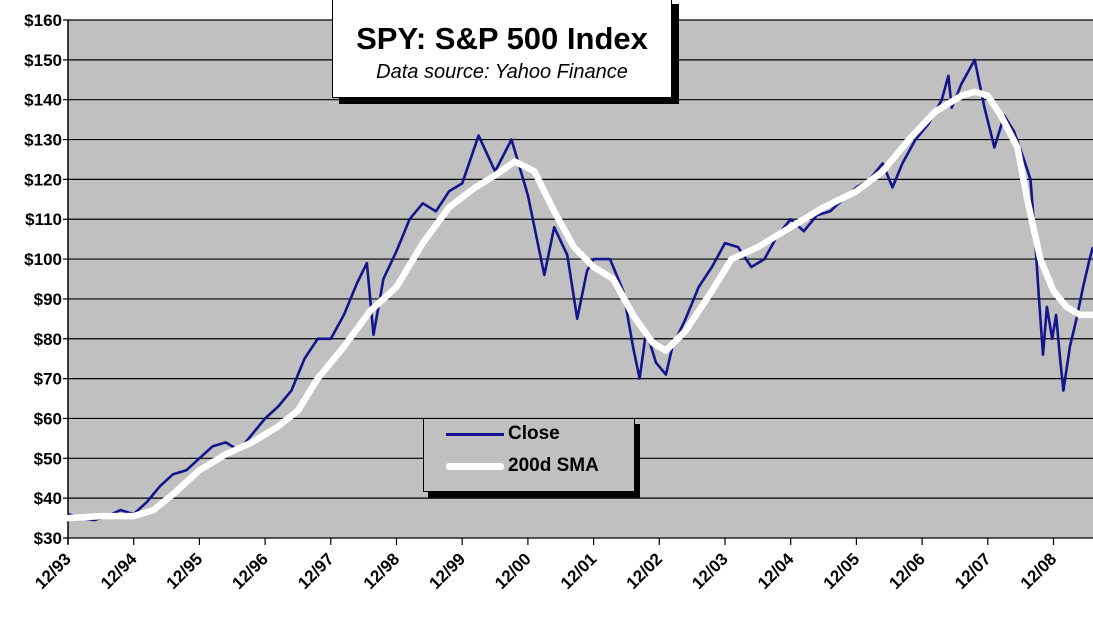 This screenshot has height=626, width=1093. I want to click on legend-swatch-sma, so click(475, 466).